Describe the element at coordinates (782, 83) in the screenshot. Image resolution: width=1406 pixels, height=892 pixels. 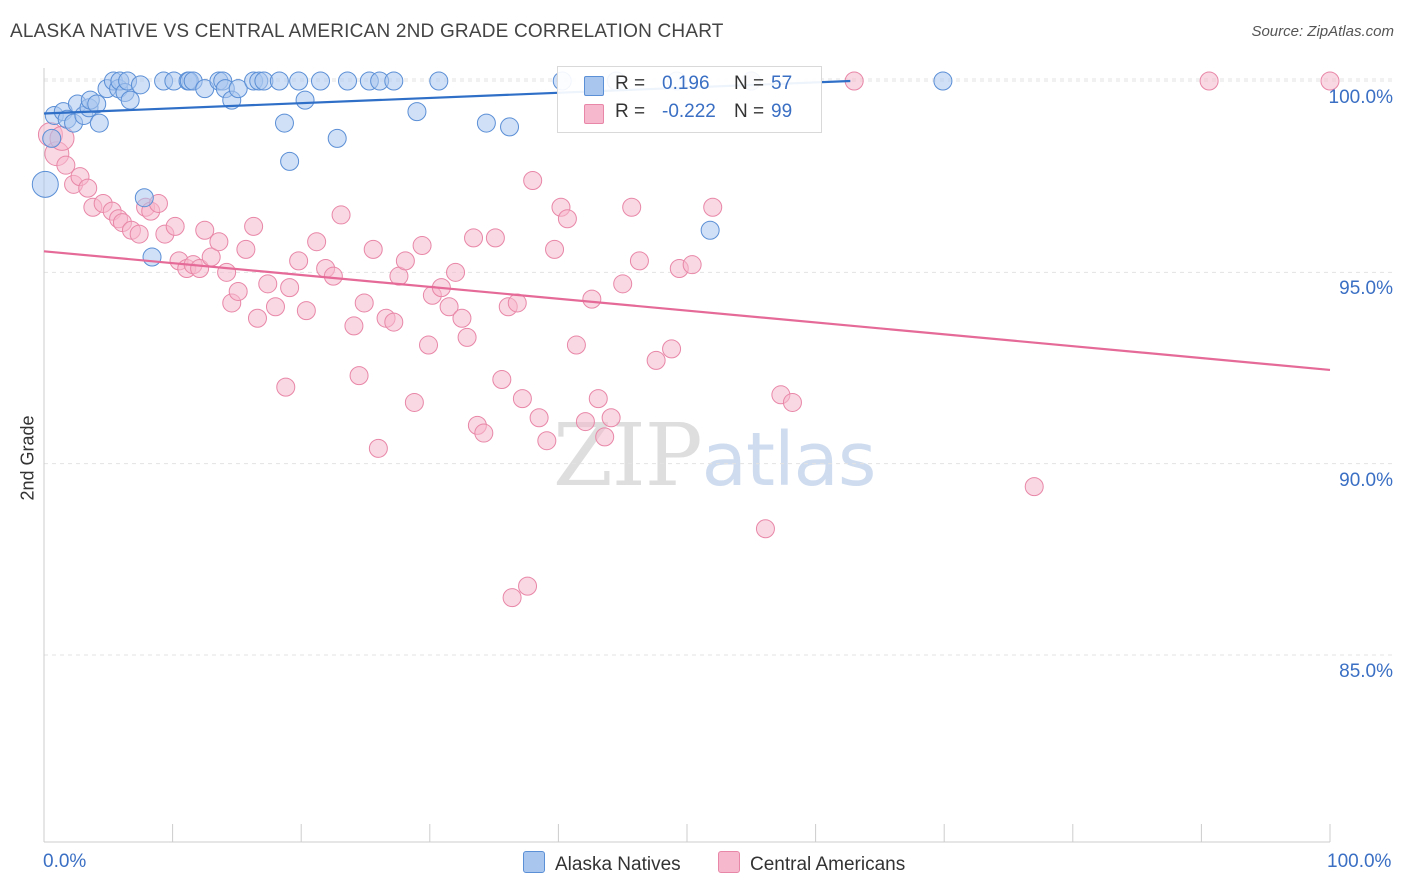
I see `legend-n-value: 57` at that location.